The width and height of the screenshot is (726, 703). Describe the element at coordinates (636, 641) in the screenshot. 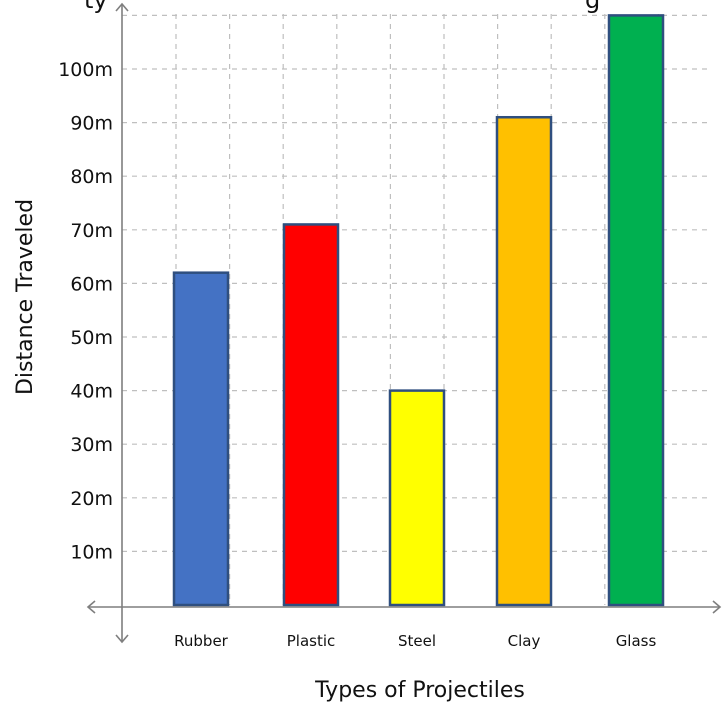

I see `x-tick-label: Glass` at that location.